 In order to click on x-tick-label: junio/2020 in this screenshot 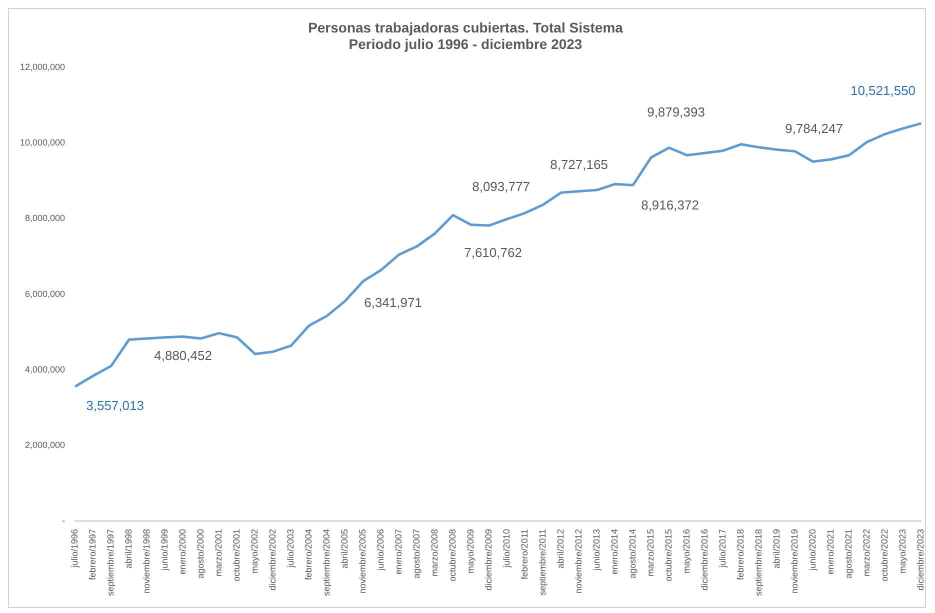, I will do `click(812, 550)`.